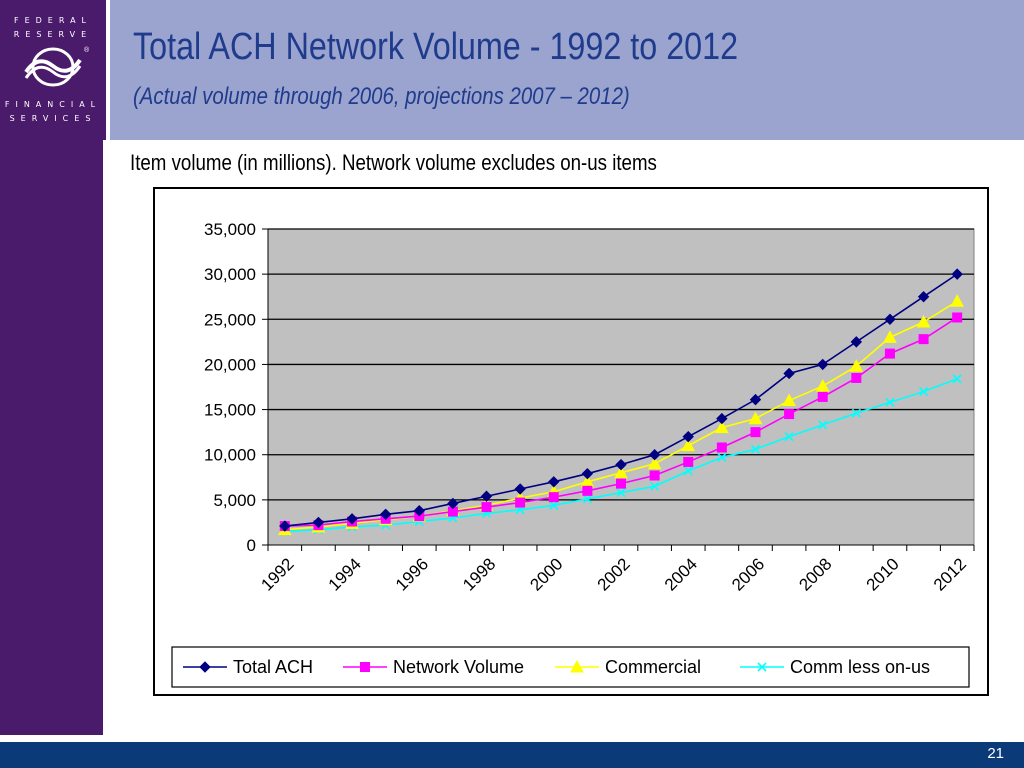 This screenshot has width=1024, height=768. What do you see at coordinates (436, 47) in the screenshot?
I see `slide-title: Total ACH Network Volume - 1992 to 2012` at bounding box center [436, 47].